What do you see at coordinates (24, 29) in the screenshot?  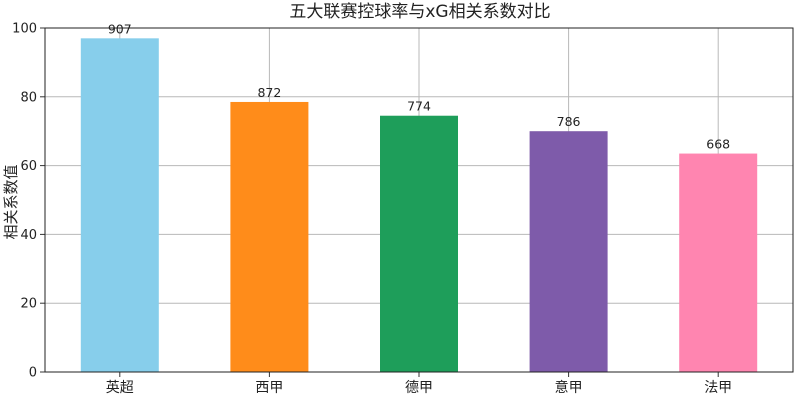 I see `y-tick-label: 100` at bounding box center [24, 29].